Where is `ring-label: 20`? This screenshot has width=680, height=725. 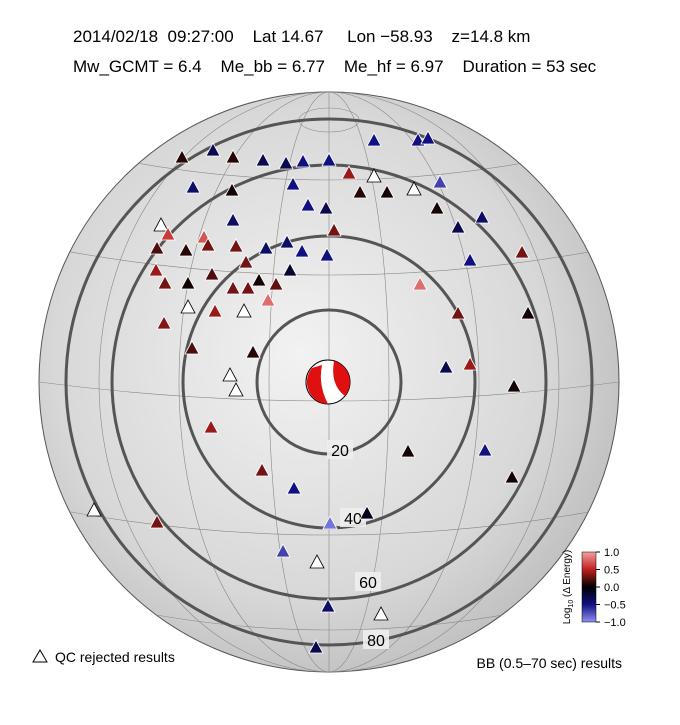 ring-label: 20 is located at coordinates (340, 451).